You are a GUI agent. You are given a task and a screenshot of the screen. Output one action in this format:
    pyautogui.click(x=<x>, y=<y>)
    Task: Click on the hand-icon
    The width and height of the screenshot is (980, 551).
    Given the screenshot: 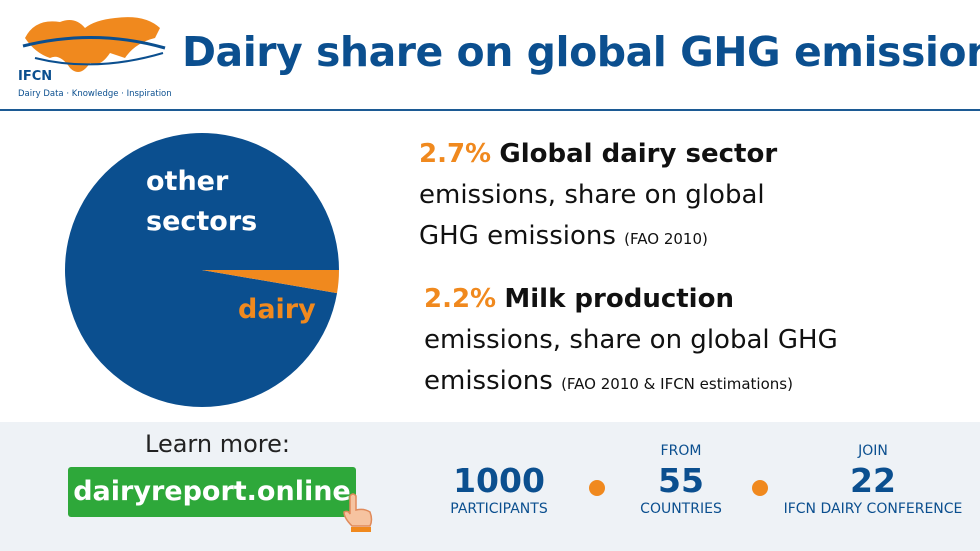 What is the action you would take?
    pyautogui.click(x=358, y=512)
    